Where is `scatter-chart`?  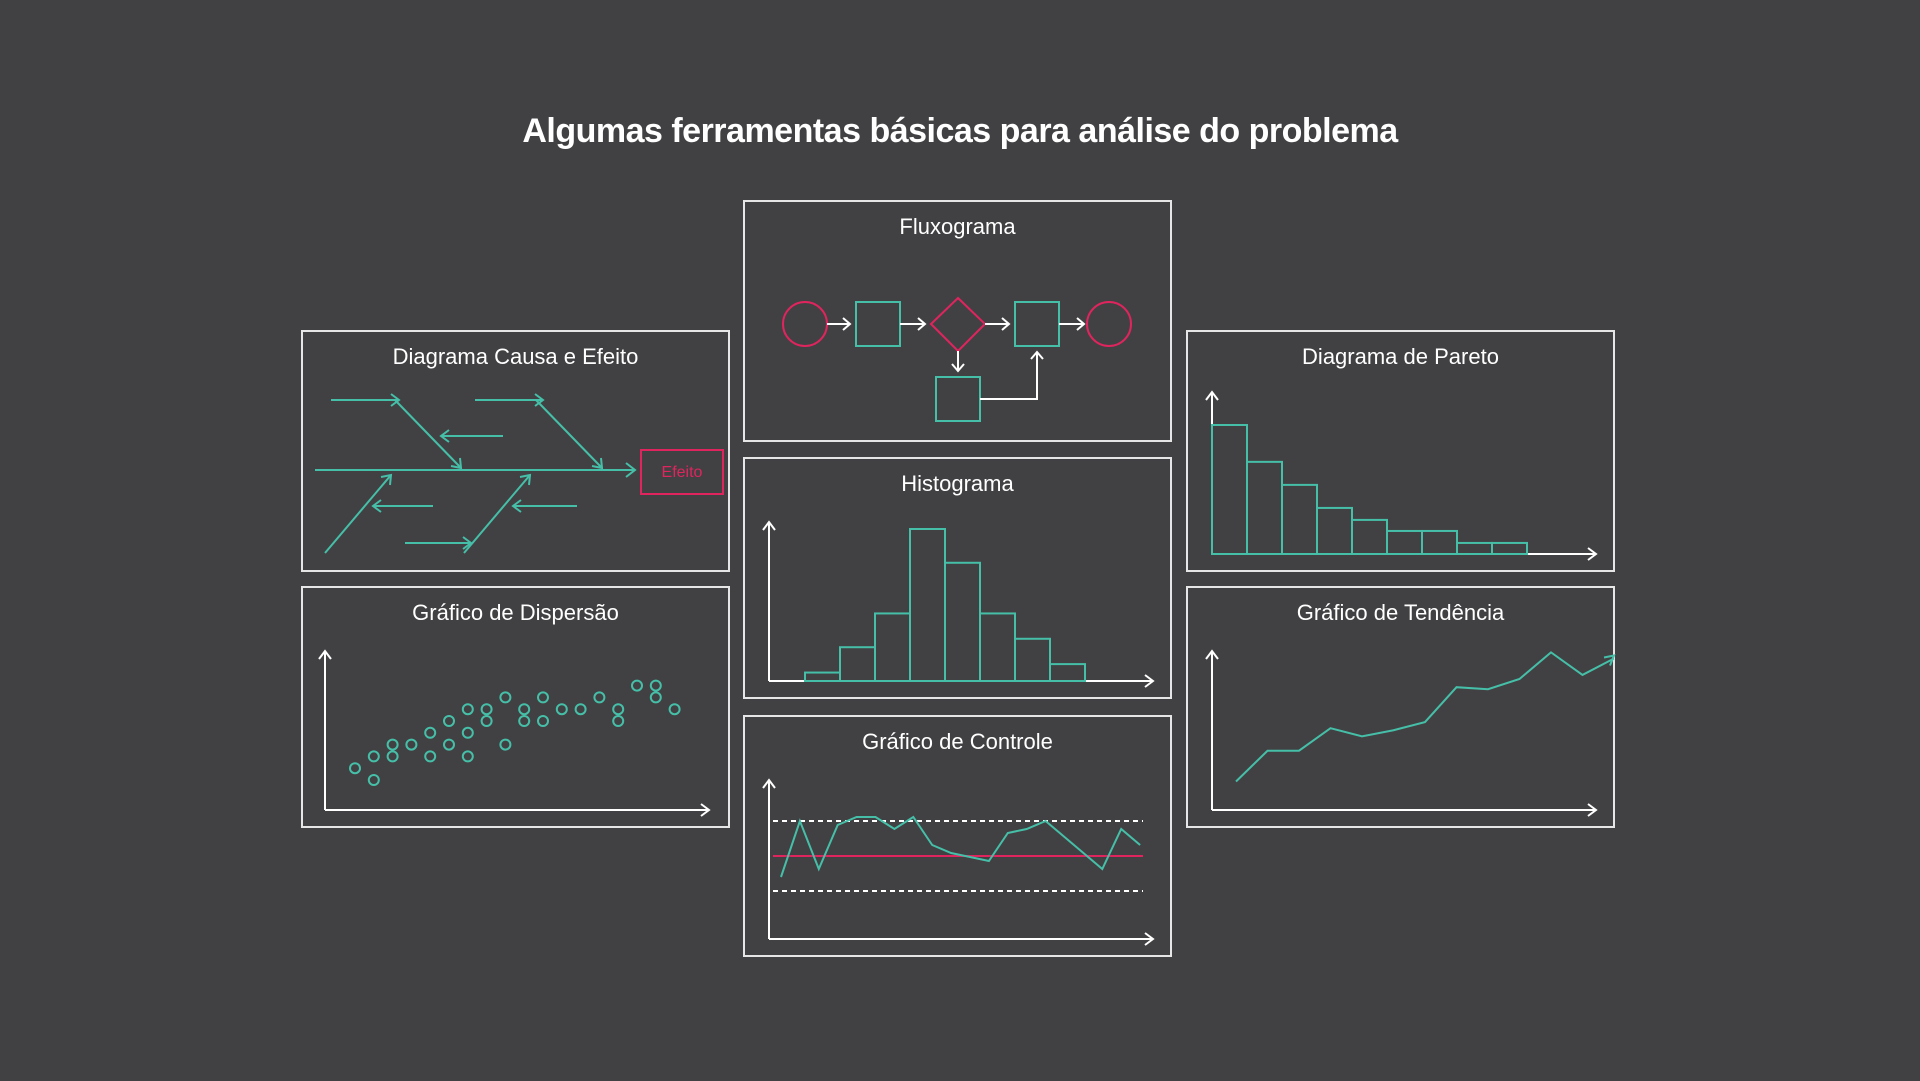 scatter-chart is located at coordinates (514, 733).